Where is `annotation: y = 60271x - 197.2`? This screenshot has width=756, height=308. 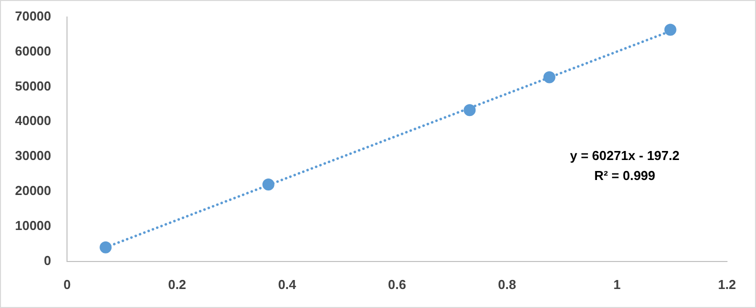 annotation: y = 60271x - 197.2 is located at coordinates (625, 155).